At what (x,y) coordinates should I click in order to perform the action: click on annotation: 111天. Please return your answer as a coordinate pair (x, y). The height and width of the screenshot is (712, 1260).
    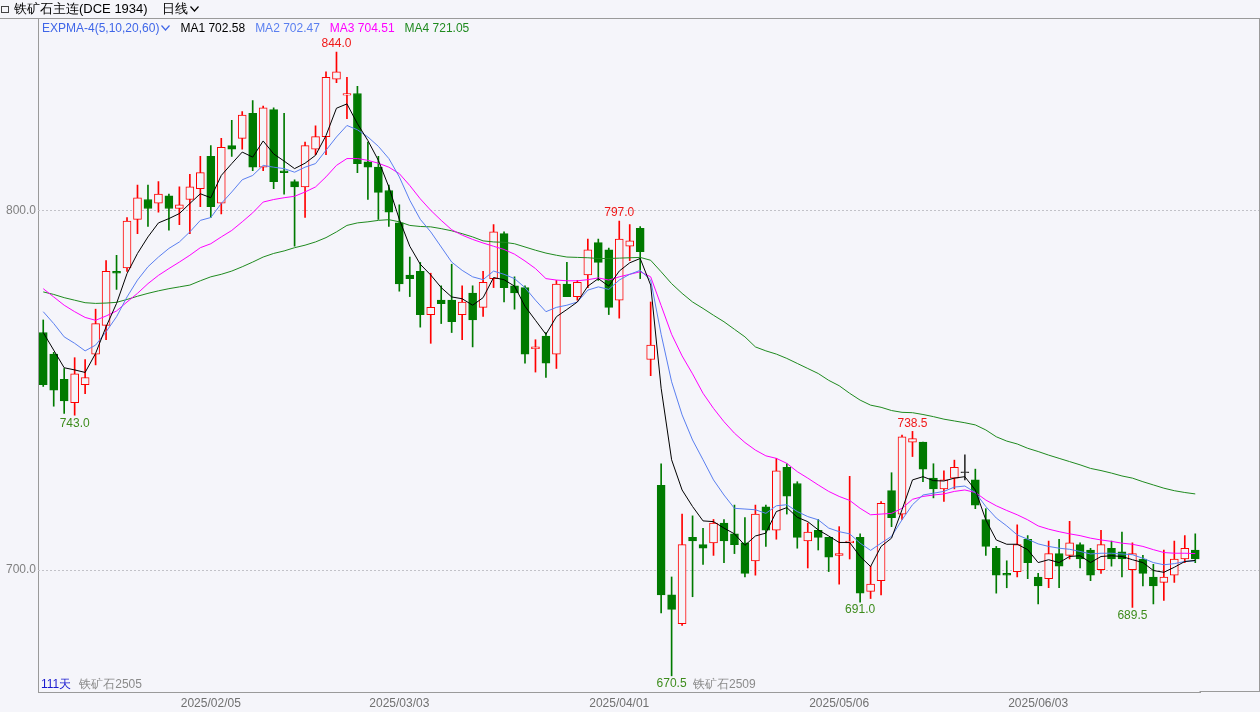
    Looking at the image, I should click on (56, 684).